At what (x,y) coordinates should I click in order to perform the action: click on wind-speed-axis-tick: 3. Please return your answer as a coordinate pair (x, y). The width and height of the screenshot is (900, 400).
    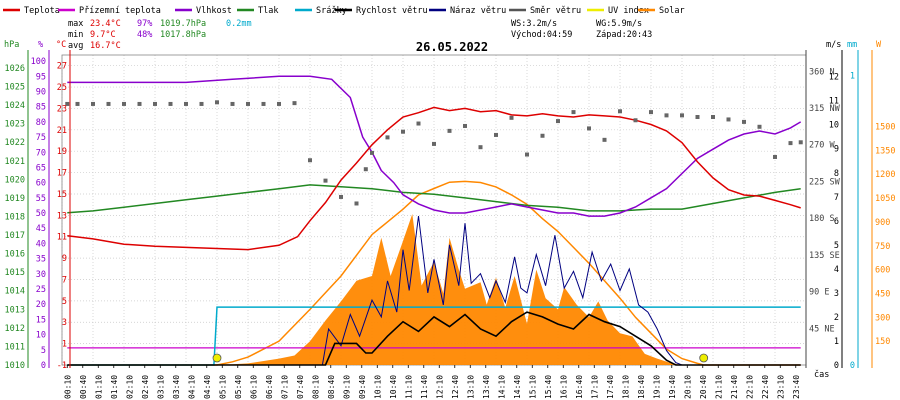
    Looking at the image, I should click on (836, 294).